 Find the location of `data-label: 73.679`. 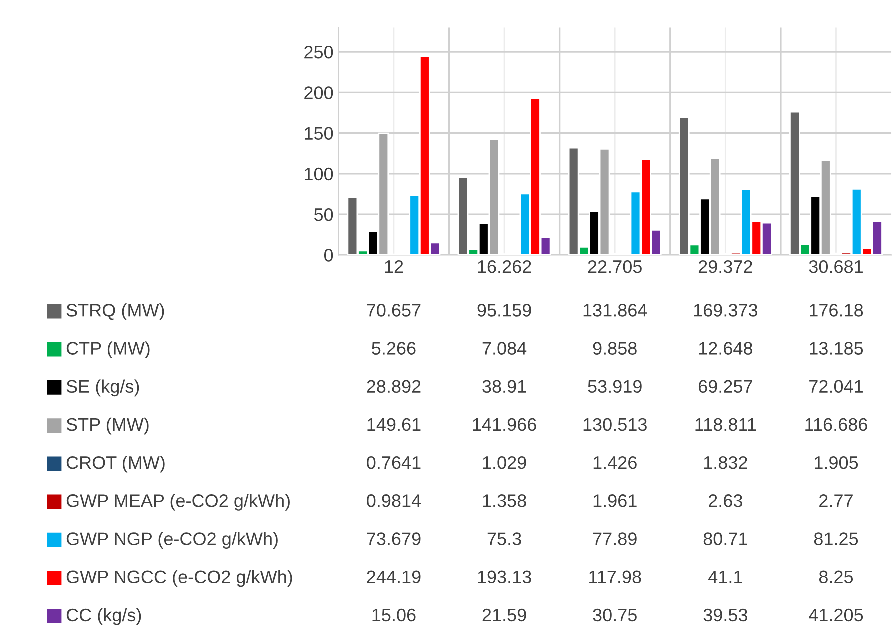

data-label: 73.679 is located at coordinates (394, 539).